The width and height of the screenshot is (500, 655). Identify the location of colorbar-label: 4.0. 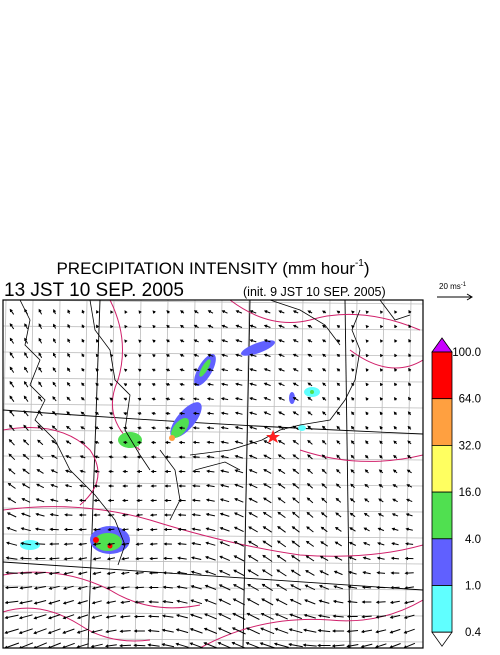
(473, 540).